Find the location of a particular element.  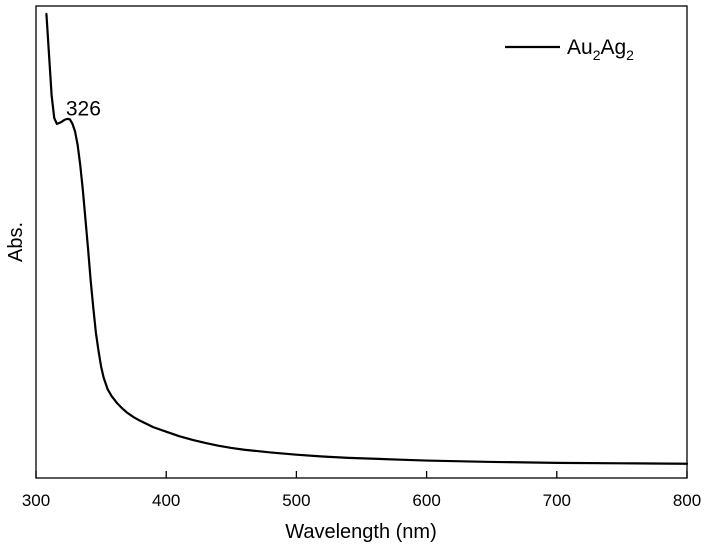

peak-annotation: 326 is located at coordinates (83, 108).